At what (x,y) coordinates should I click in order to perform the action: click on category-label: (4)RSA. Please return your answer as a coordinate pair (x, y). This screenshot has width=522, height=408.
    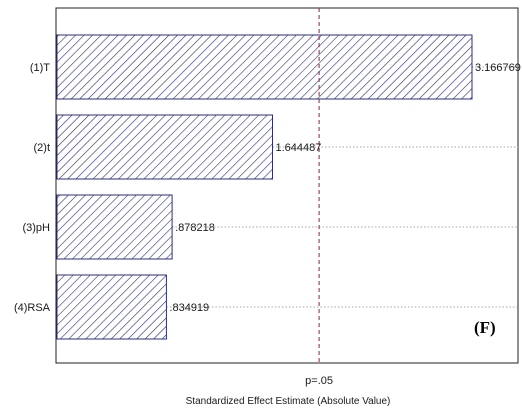
    Looking at the image, I should click on (32, 308).